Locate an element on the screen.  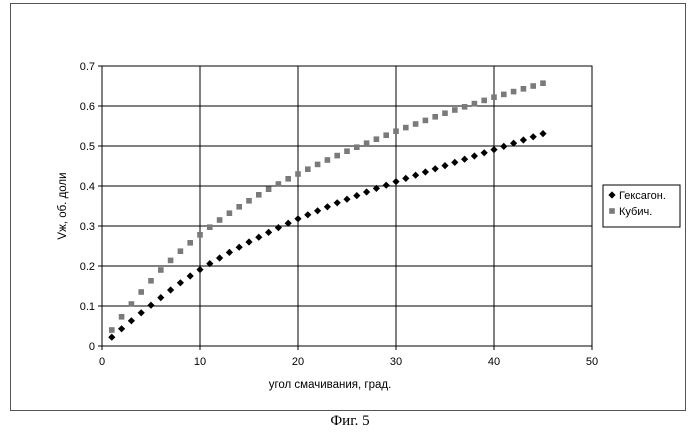
y-tick-label: 0.6 is located at coordinates (87, 107).